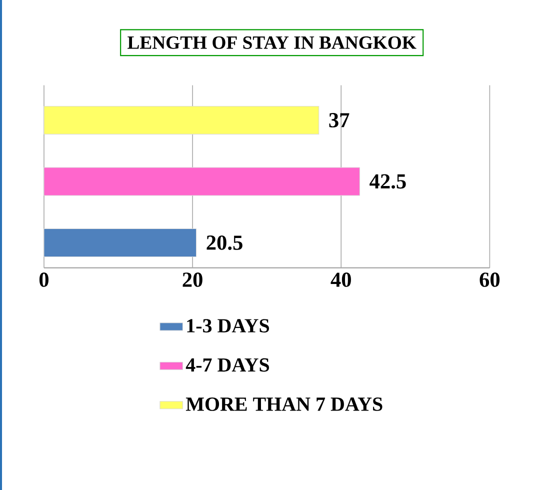 Image resolution: width=541 pixels, height=490 pixels. Describe the element at coordinates (340, 279) in the screenshot. I see `x-tick-label: 40` at that location.